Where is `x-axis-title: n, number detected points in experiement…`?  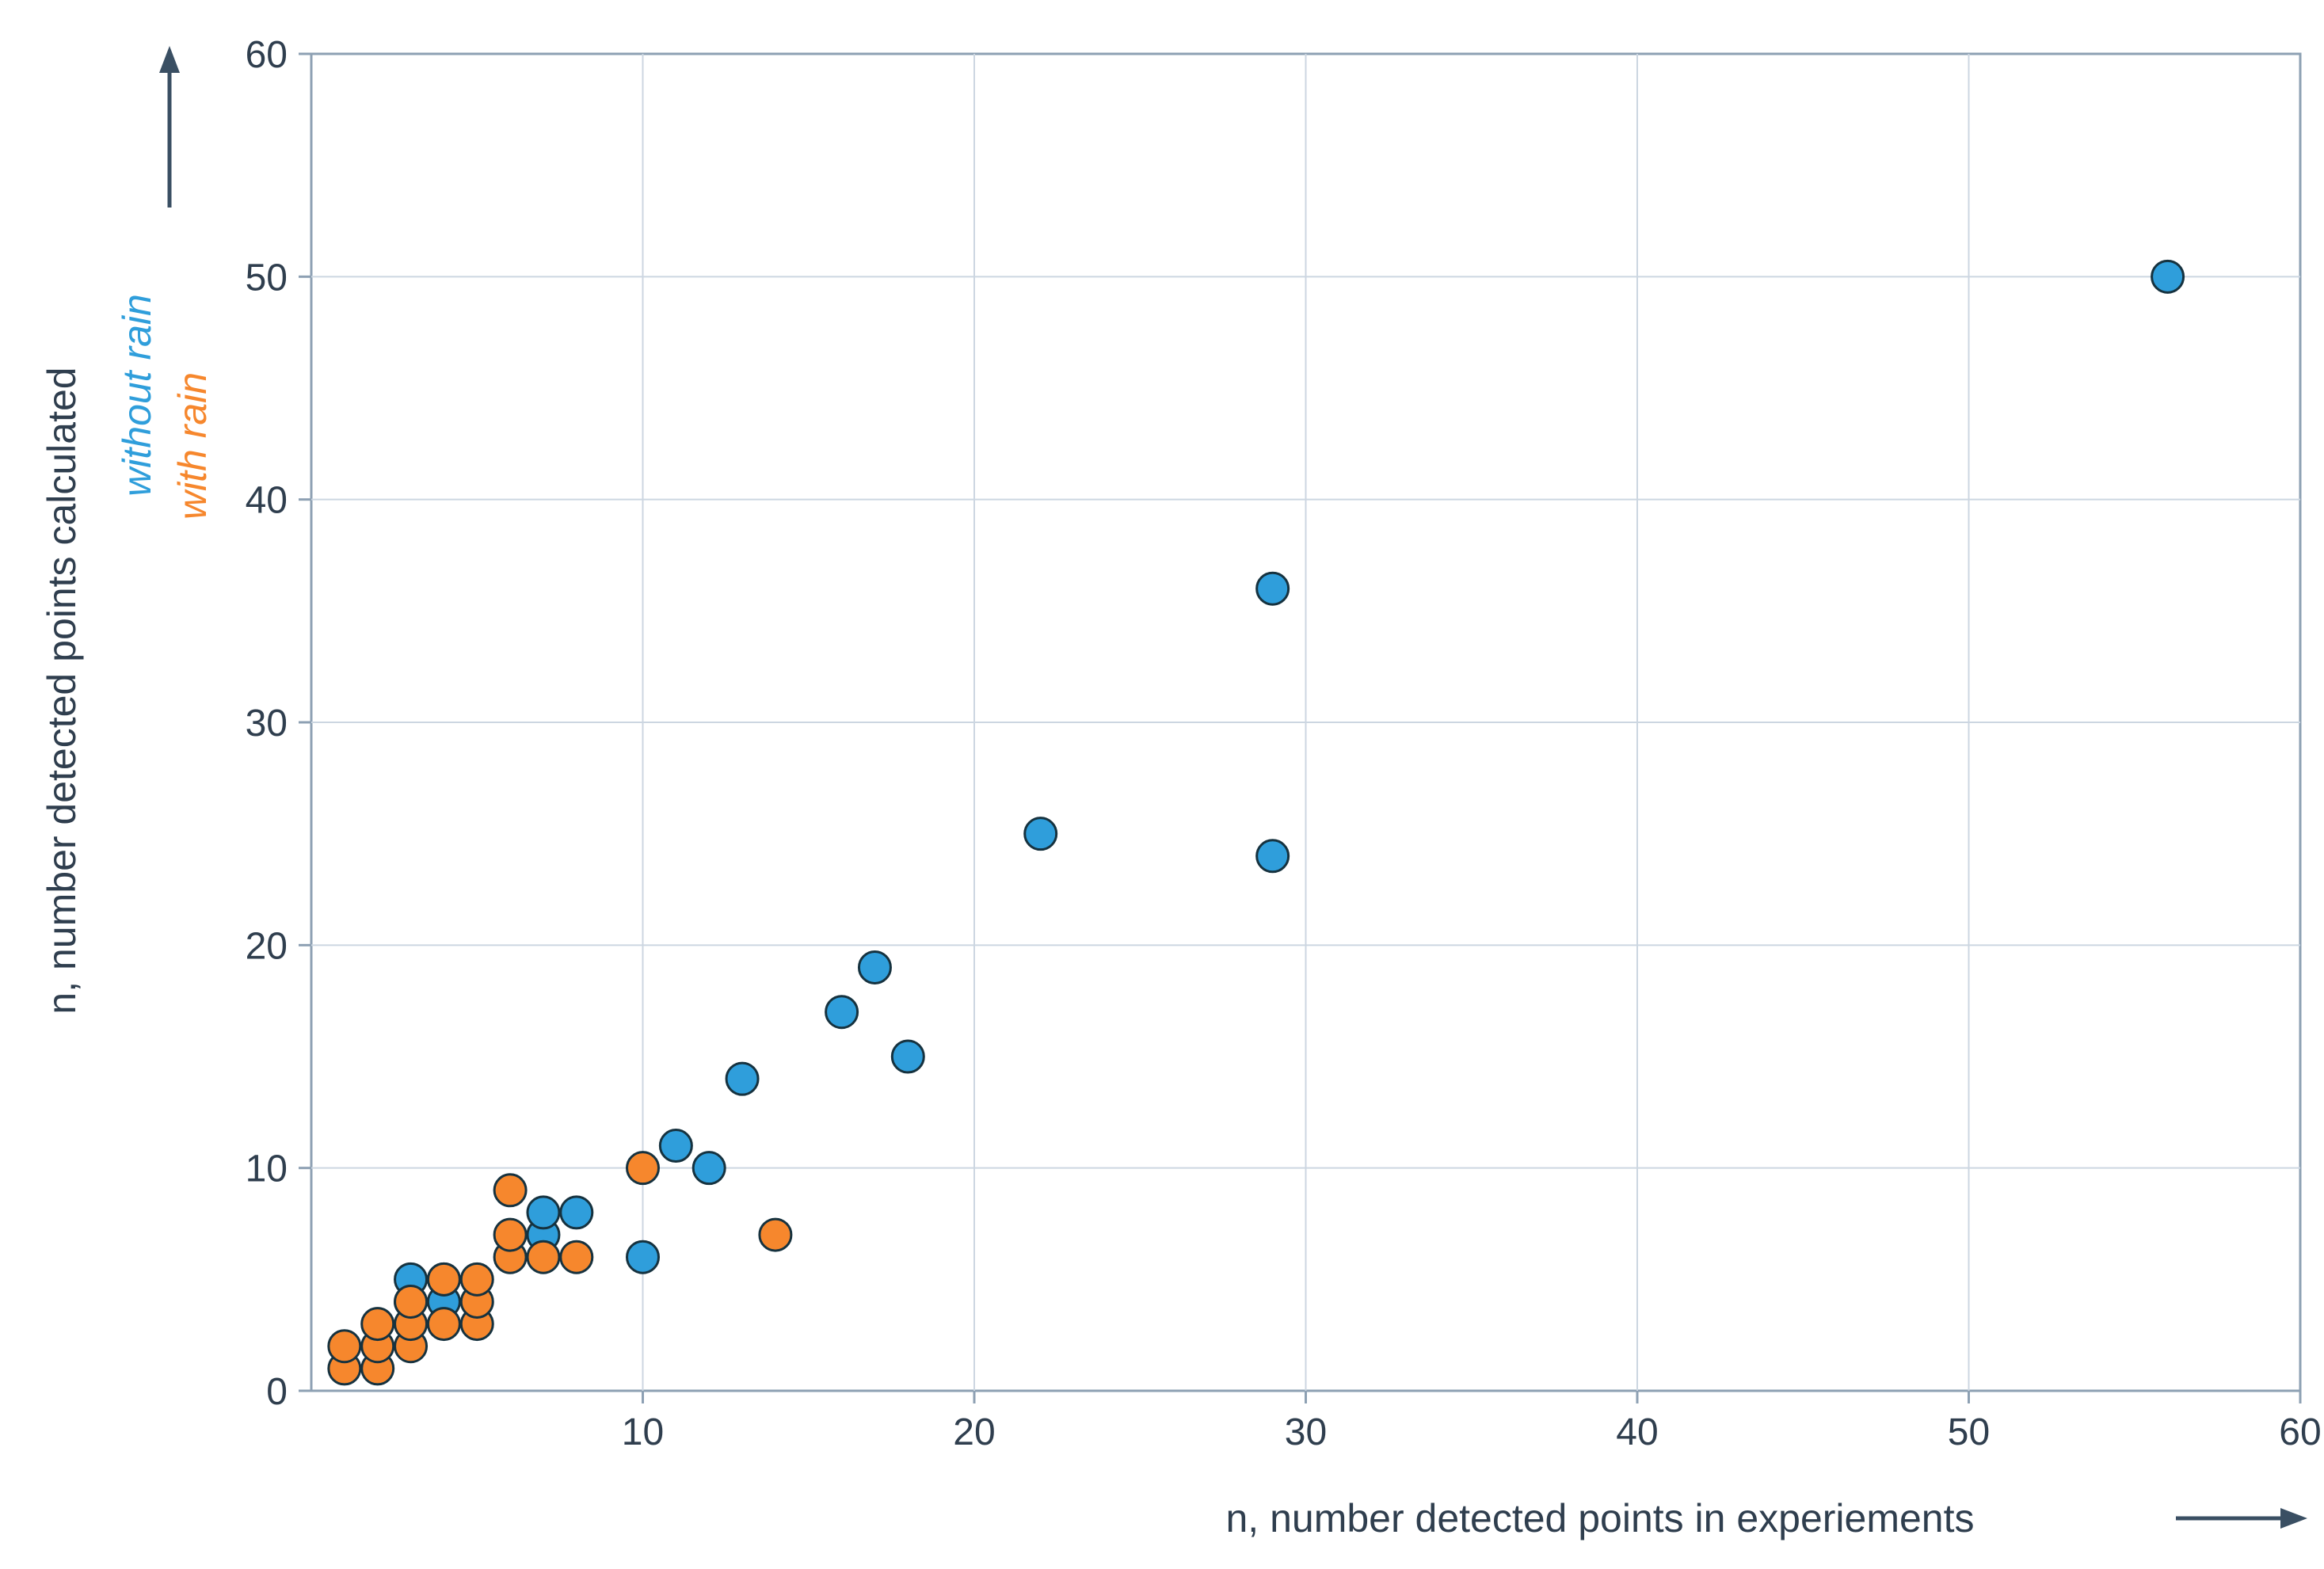 x-axis-title: n, number detected points in experiement… is located at coordinates (1600, 1518).